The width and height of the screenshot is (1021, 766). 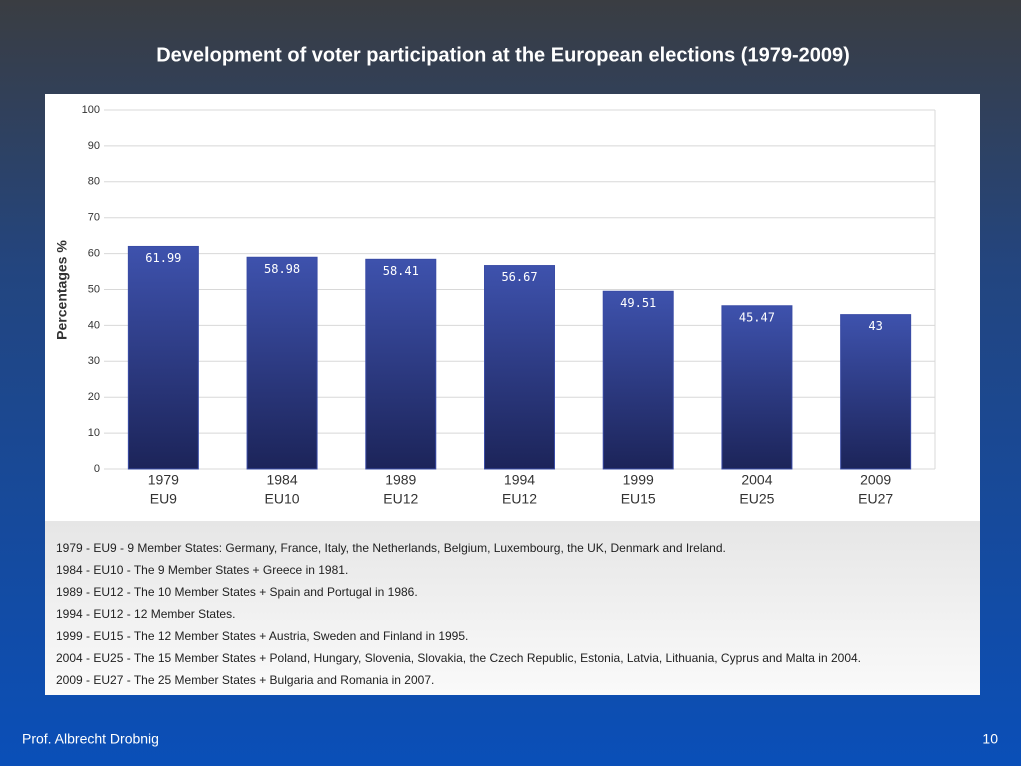 What do you see at coordinates (94, 325) in the screenshot?
I see `y-tick-label: 40` at bounding box center [94, 325].